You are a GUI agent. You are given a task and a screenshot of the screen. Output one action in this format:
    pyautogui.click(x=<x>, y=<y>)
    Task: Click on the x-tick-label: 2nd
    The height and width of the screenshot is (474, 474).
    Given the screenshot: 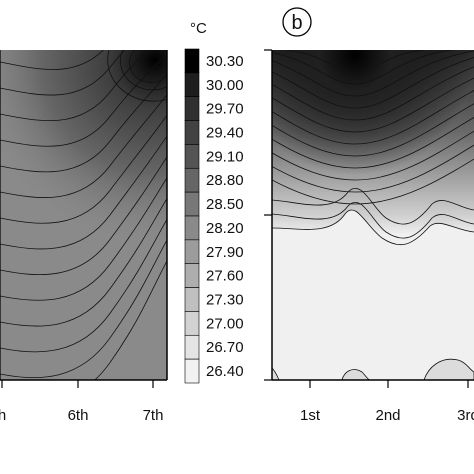 What is the action you would take?
    pyautogui.click(x=387, y=415)
    